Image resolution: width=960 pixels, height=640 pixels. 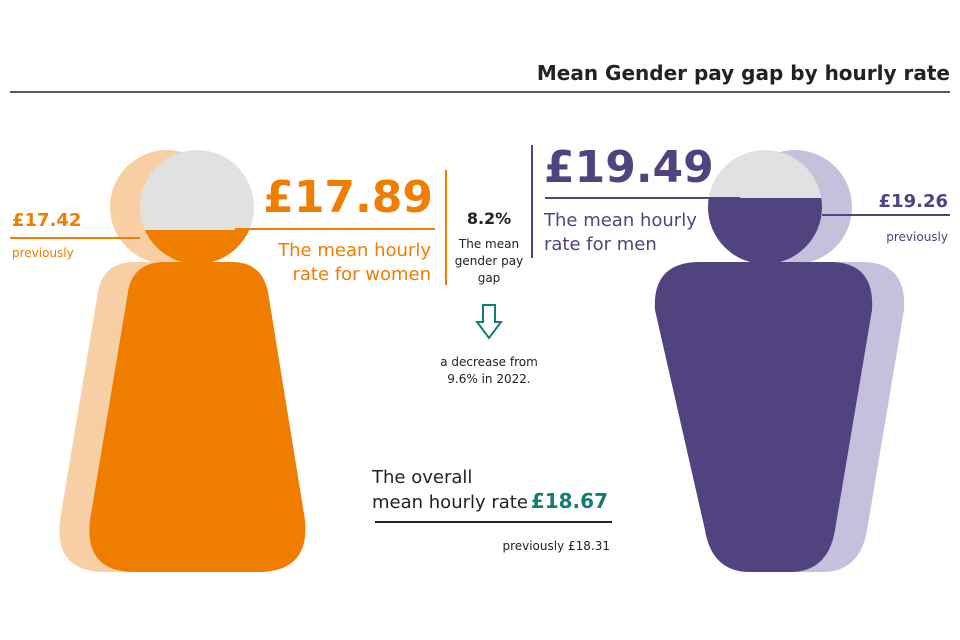 I want to click on men-label: rate for men, so click(x=600, y=244).